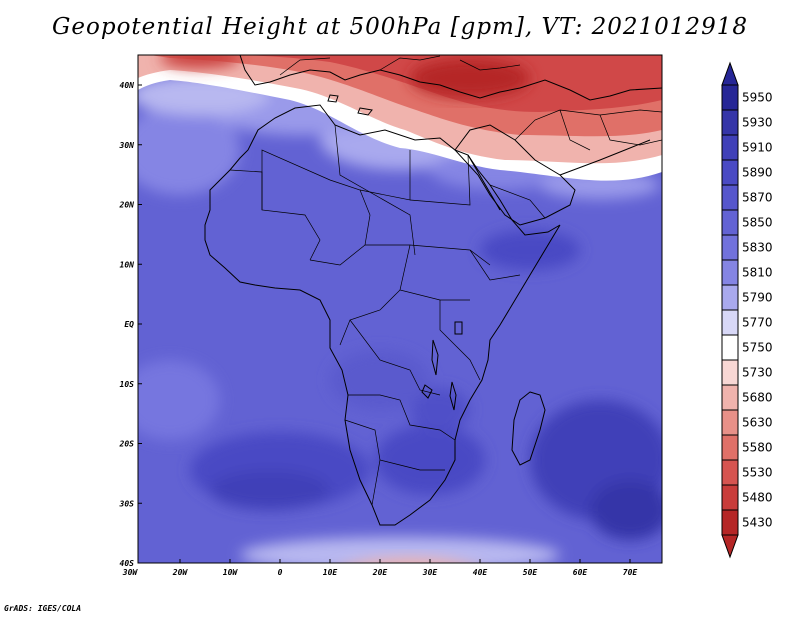 The image size is (800, 618). Describe the element at coordinates (127, 85) in the screenshot. I see `lat-label-0: 40N` at that location.